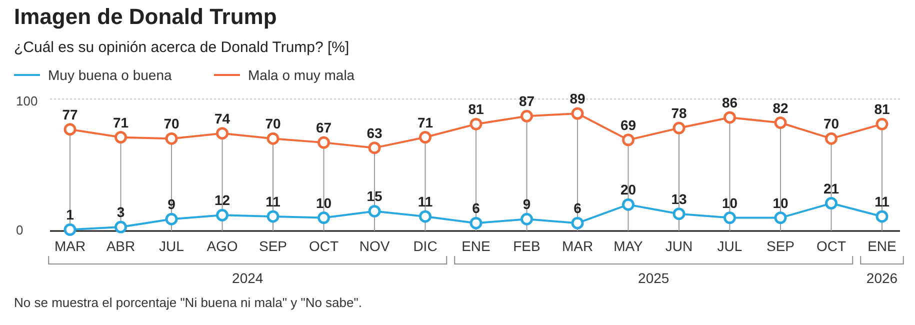  I want to click on x-tick-label: ABR, so click(121, 246).